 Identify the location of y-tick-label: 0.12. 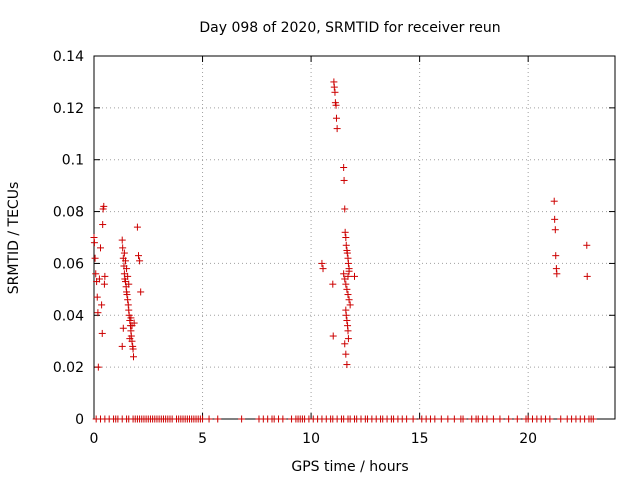
(68, 109).